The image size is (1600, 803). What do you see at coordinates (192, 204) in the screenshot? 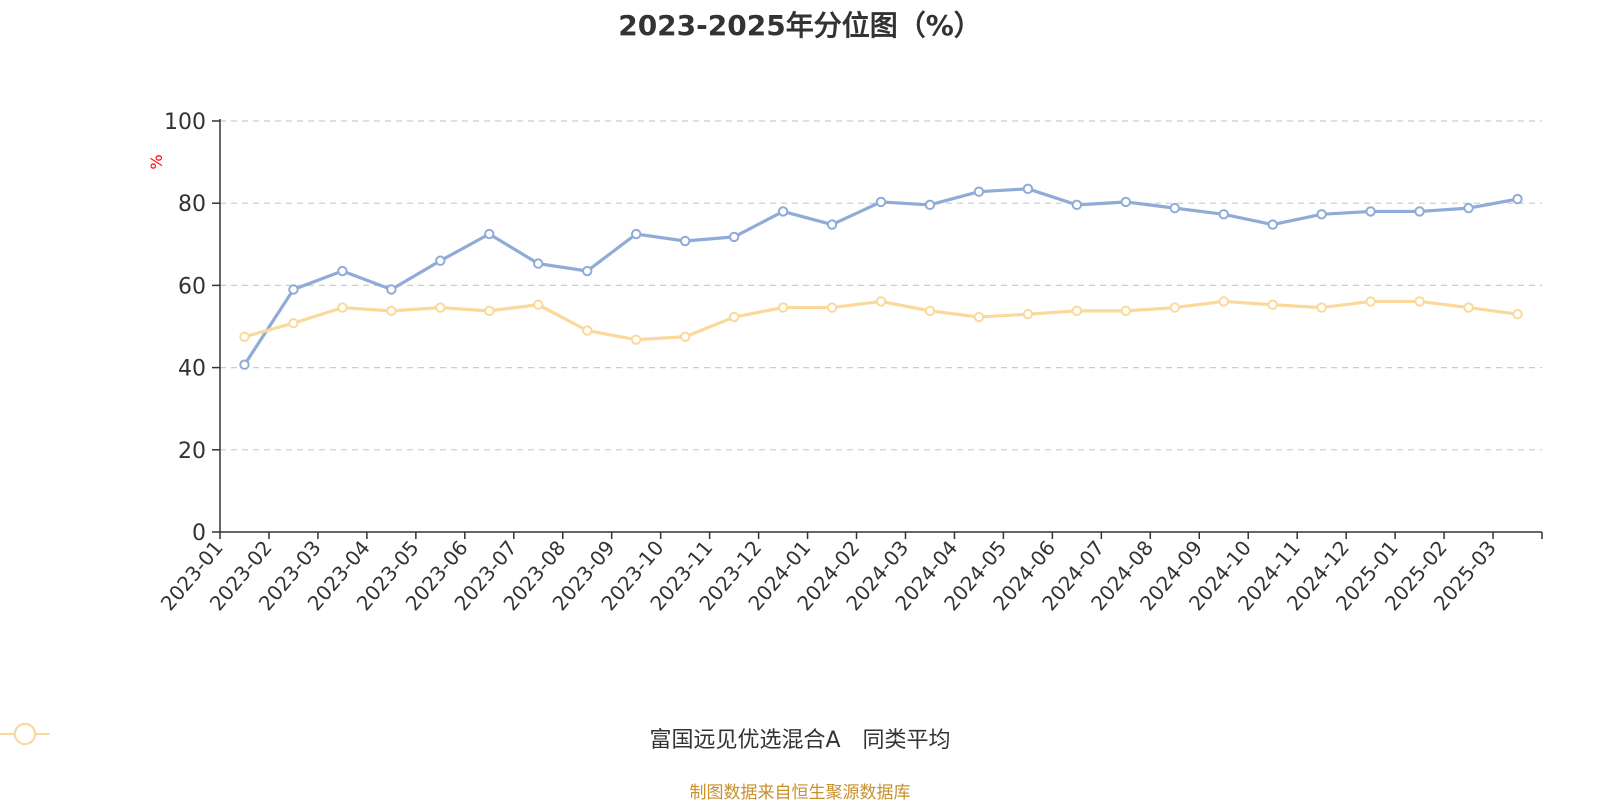
I see `y-tick-label: 80` at bounding box center [192, 204].